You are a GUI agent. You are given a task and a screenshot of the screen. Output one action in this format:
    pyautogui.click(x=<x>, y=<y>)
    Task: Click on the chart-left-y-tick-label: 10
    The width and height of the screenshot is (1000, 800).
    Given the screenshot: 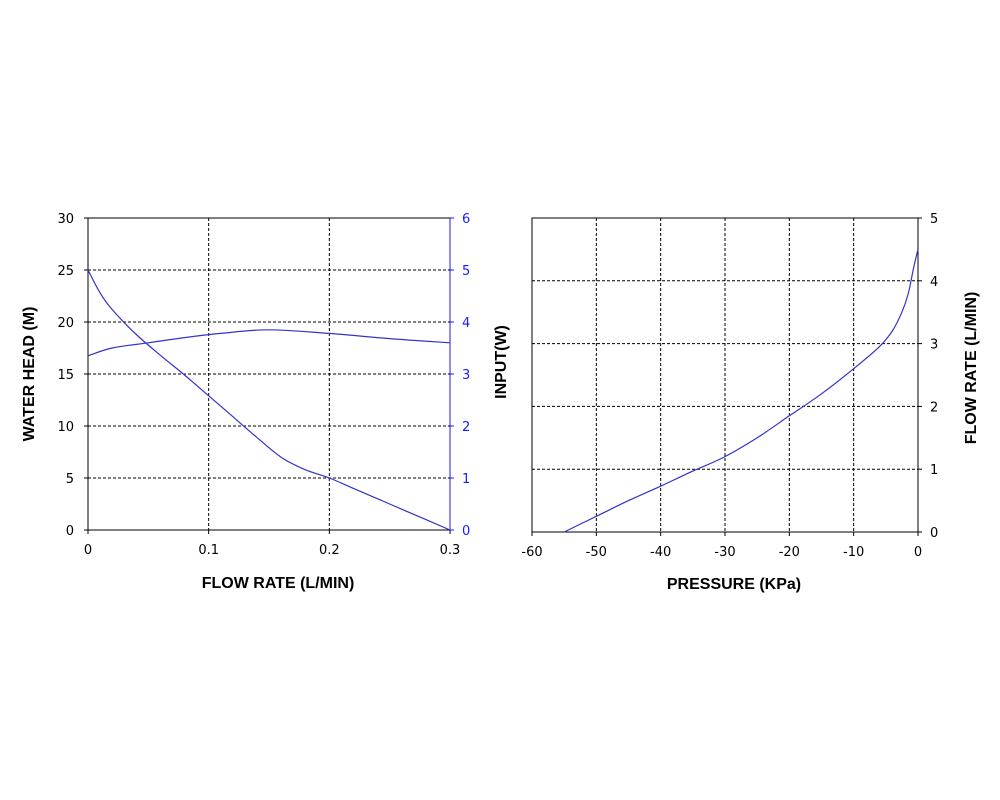 What is the action you would take?
    pyautogui.click(x=65, y=427)
    